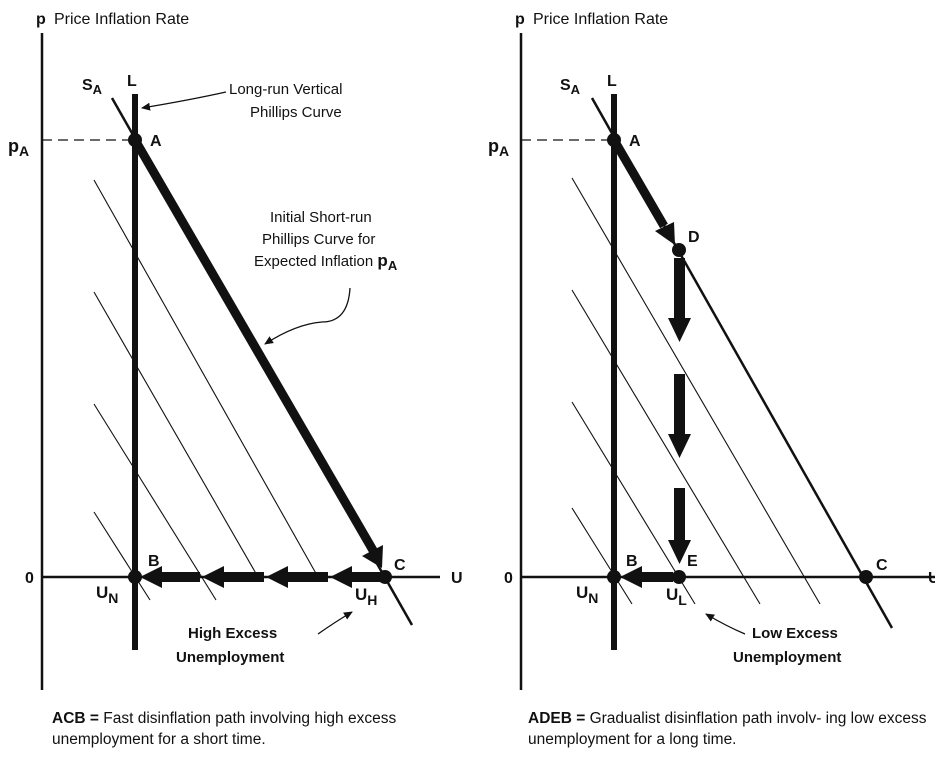 The image size is (935, 776). What do you see at coordinates (232, 633) in the screenshot?
I see `left-excess-note-line1: High Excess` at bounding box center [232, 633].